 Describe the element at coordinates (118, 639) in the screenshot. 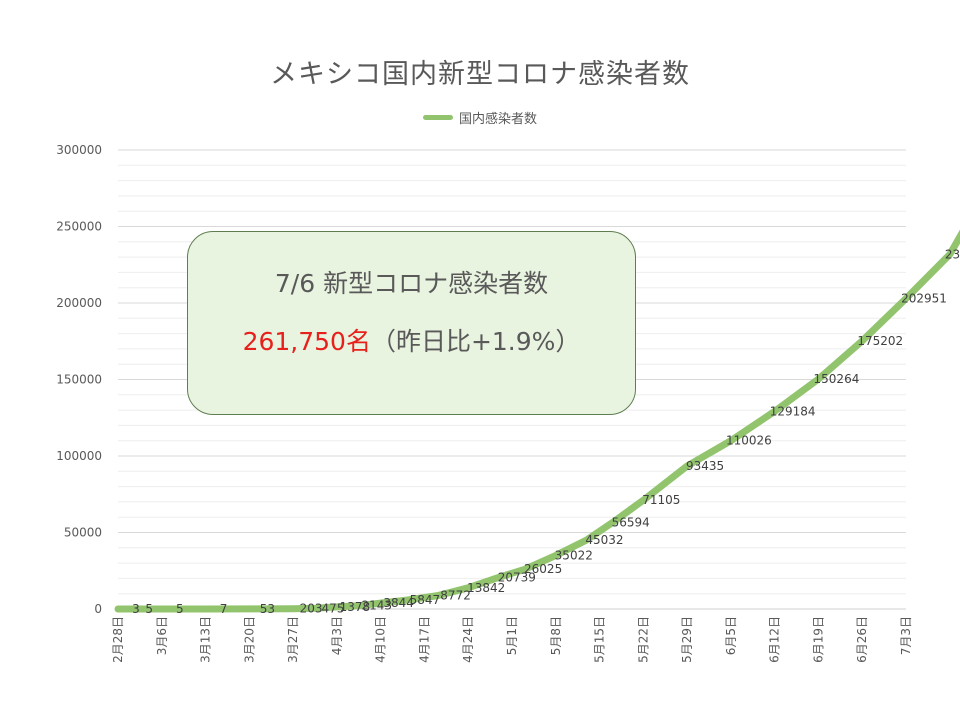

I see `x-tick-label: 2月28日` at that location.